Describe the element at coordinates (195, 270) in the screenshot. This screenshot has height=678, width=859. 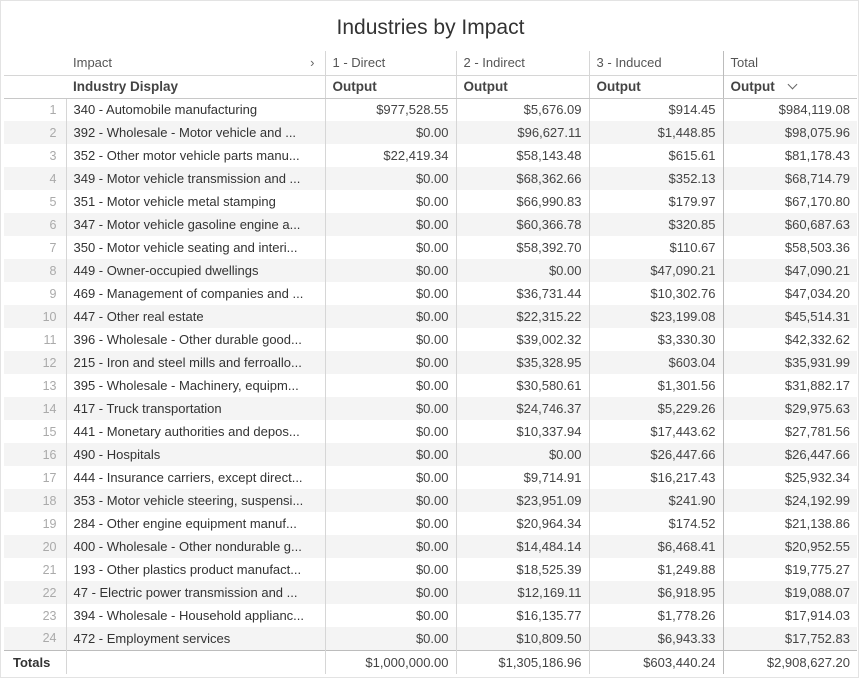
I see `industry-name: 449 - Owner-occupied dwellings` at that location.